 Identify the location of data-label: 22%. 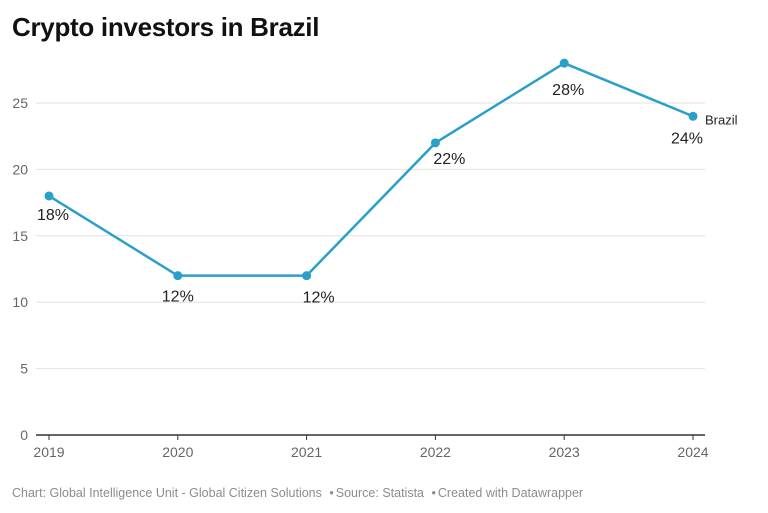
(449, 159).